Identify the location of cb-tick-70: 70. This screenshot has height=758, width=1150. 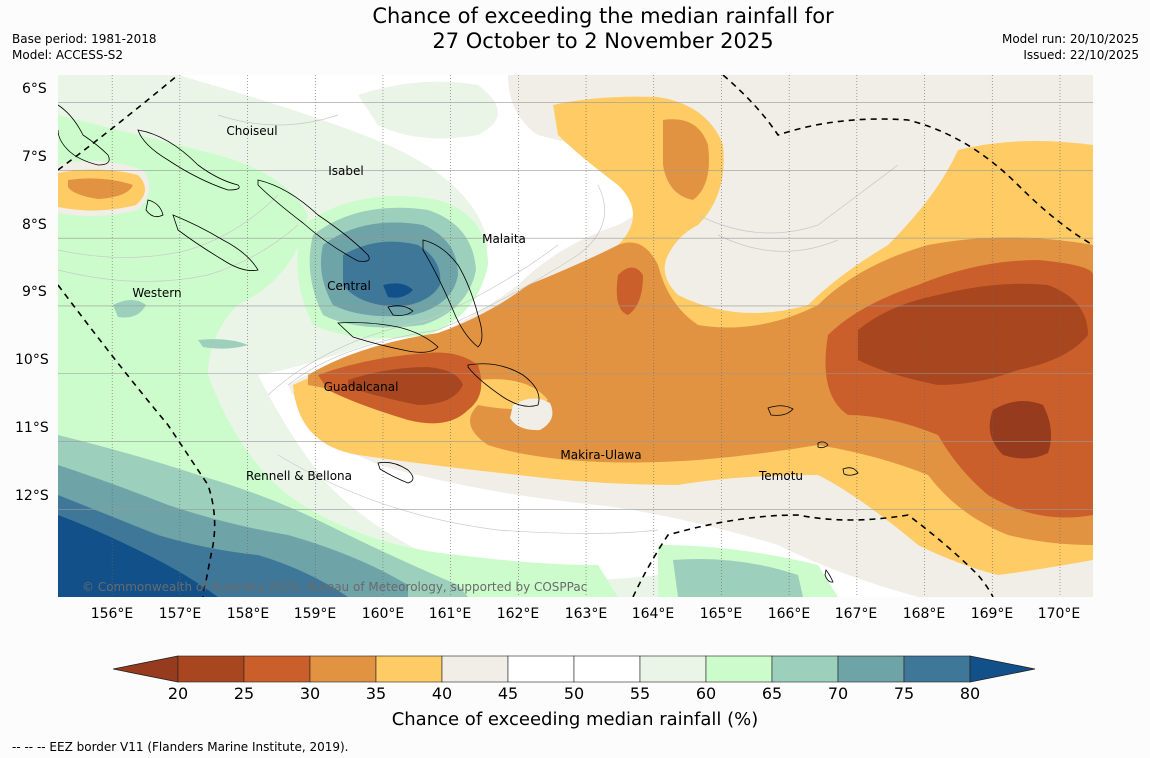
(838, 693).